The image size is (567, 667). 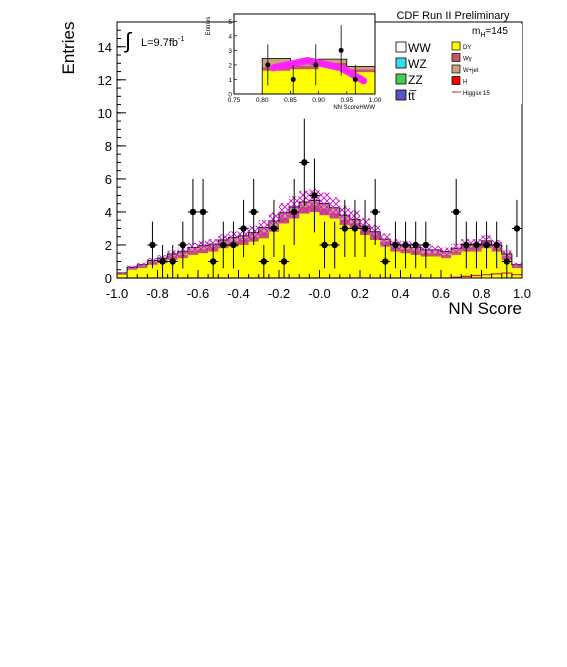 What do you see at coordinates (516, 267) in the screenshot?
I see `bar-w--39` at bounding box center [516, 267].